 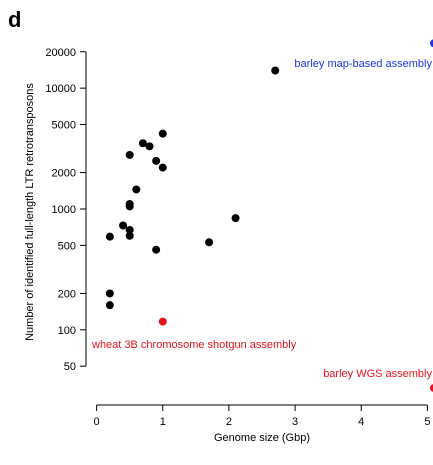 I want to click on panel-letter: d, so click(x=14, y=19).